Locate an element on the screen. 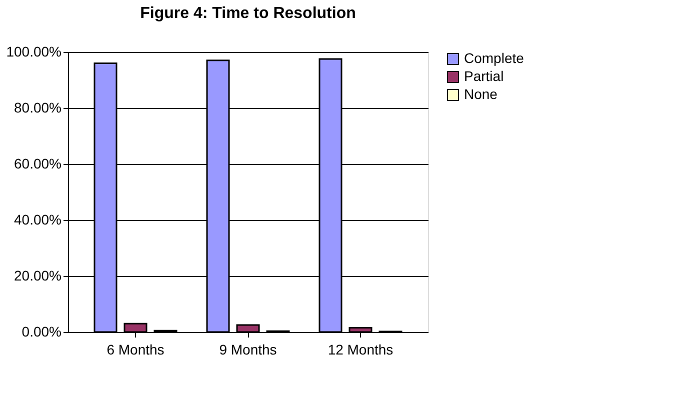 This screenshot has width=695, height=401. y-tick-label: 60.00% is located at coordinates (38, 164).